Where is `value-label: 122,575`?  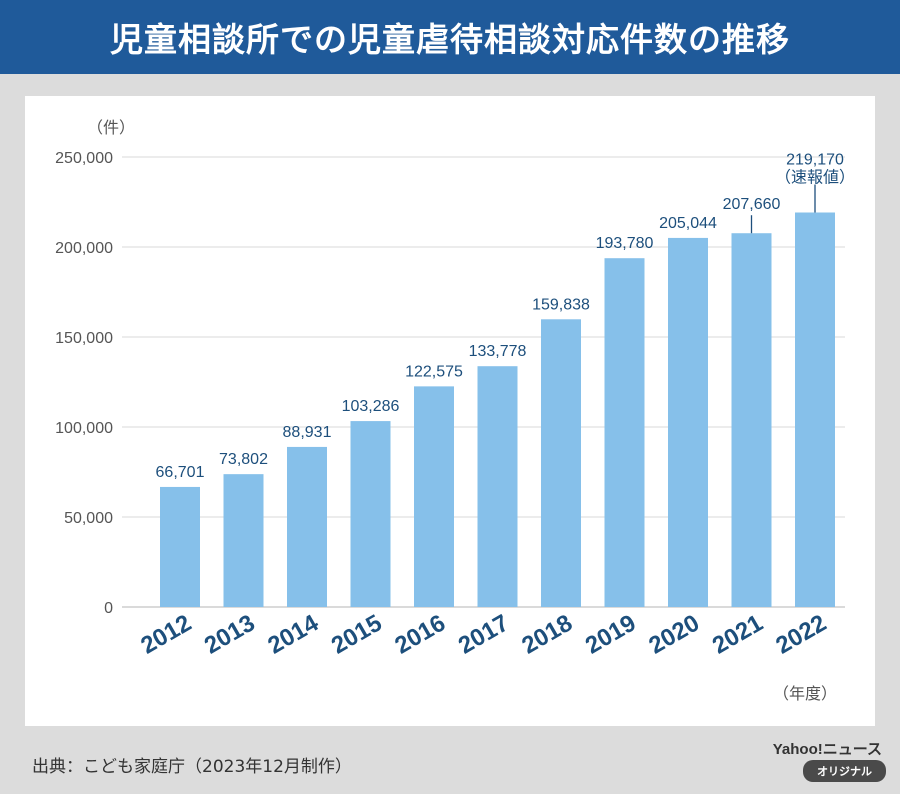
value-label: 122,575 is located at coordinates (434, 371).